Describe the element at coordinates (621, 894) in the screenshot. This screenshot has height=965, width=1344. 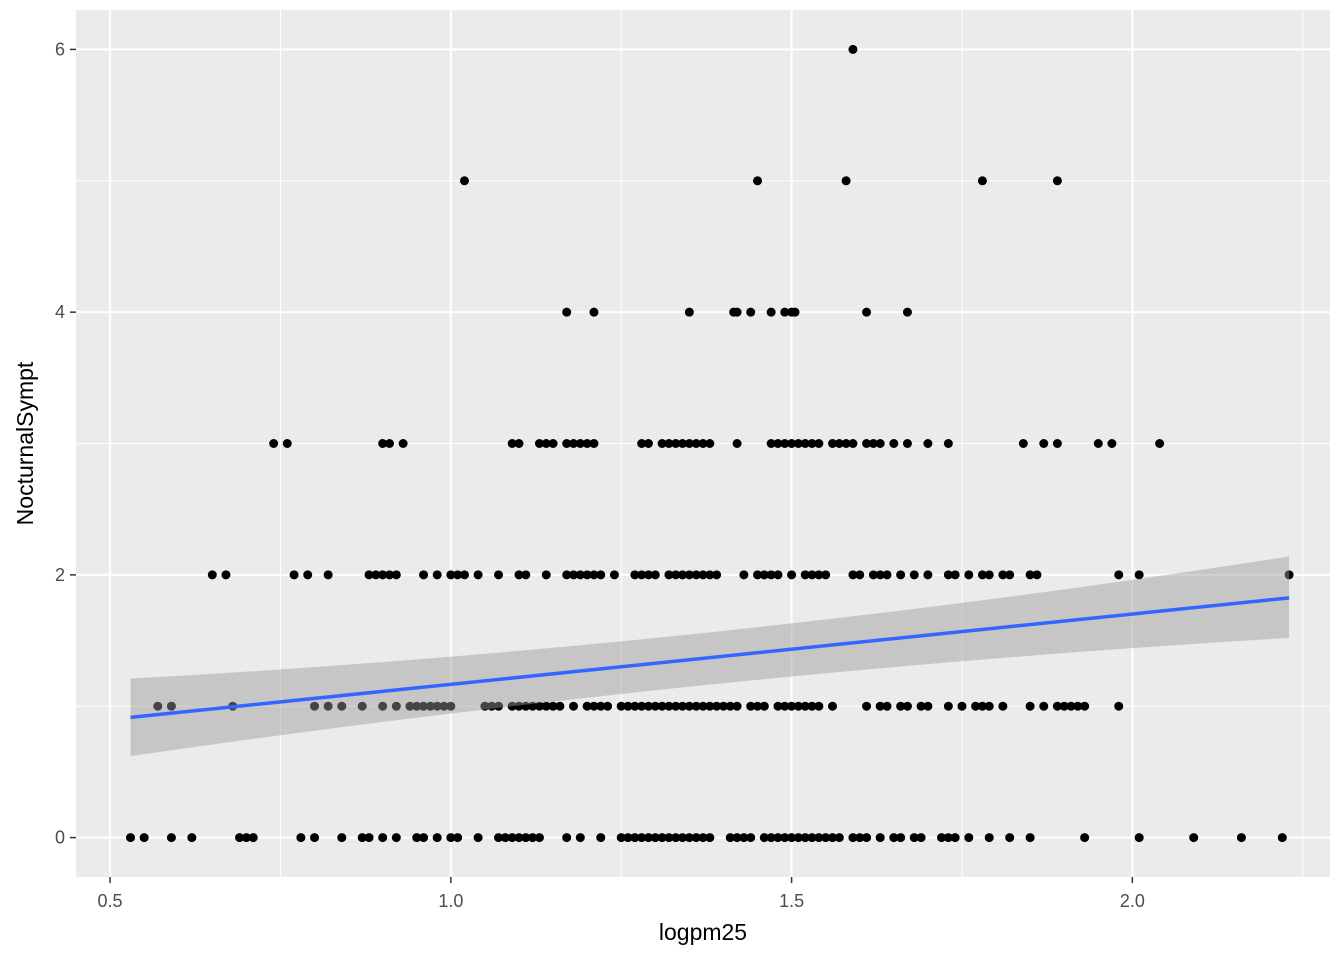
I see `x-axis: 0.5 1.0 1.5 2.0` at that location.